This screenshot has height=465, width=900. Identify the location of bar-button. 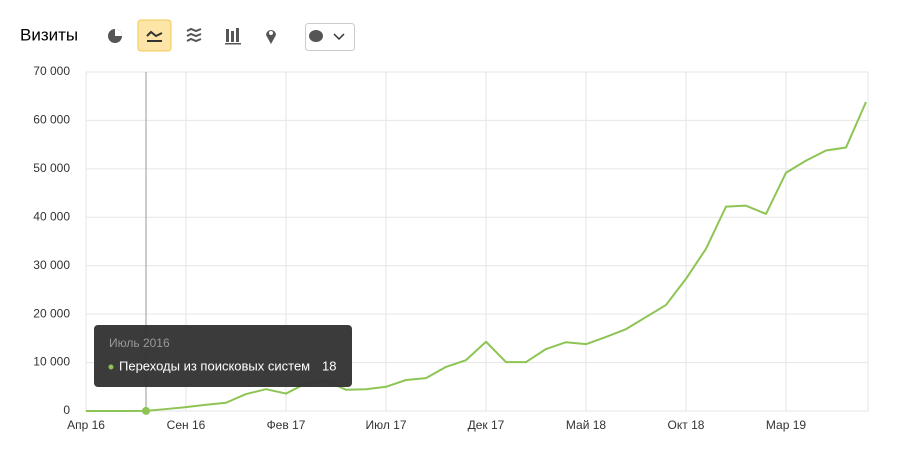
(233, 36).